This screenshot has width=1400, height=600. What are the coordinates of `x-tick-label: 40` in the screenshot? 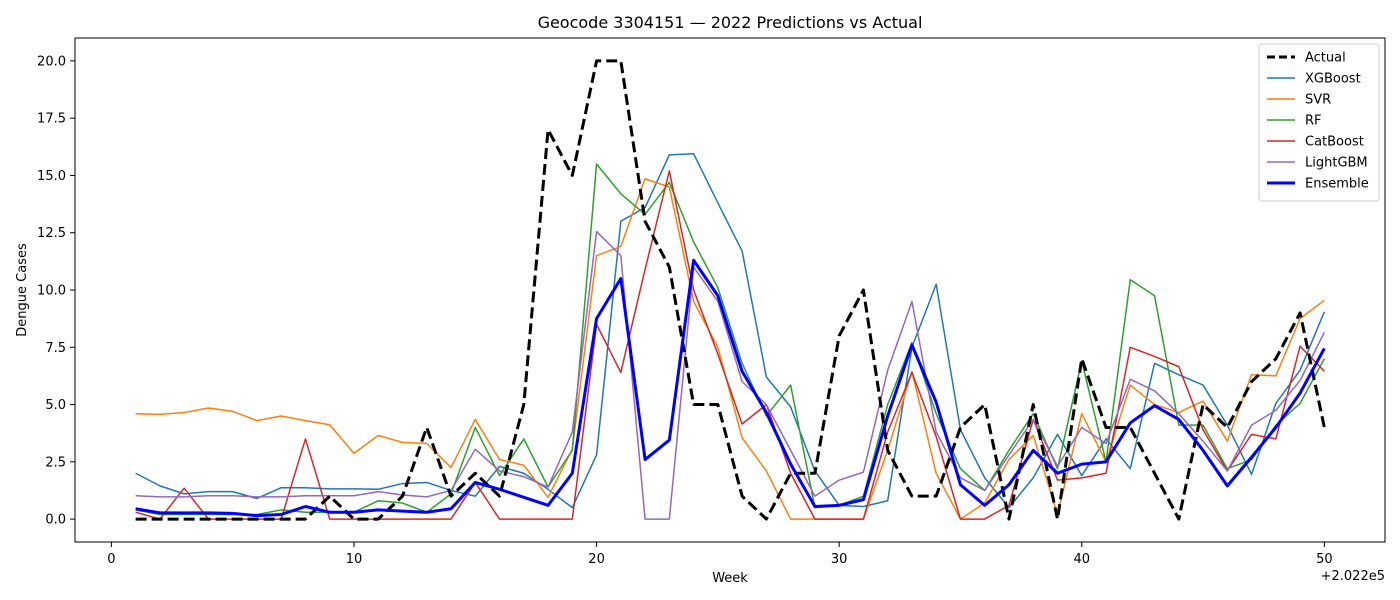 It's located at (1081, 559).